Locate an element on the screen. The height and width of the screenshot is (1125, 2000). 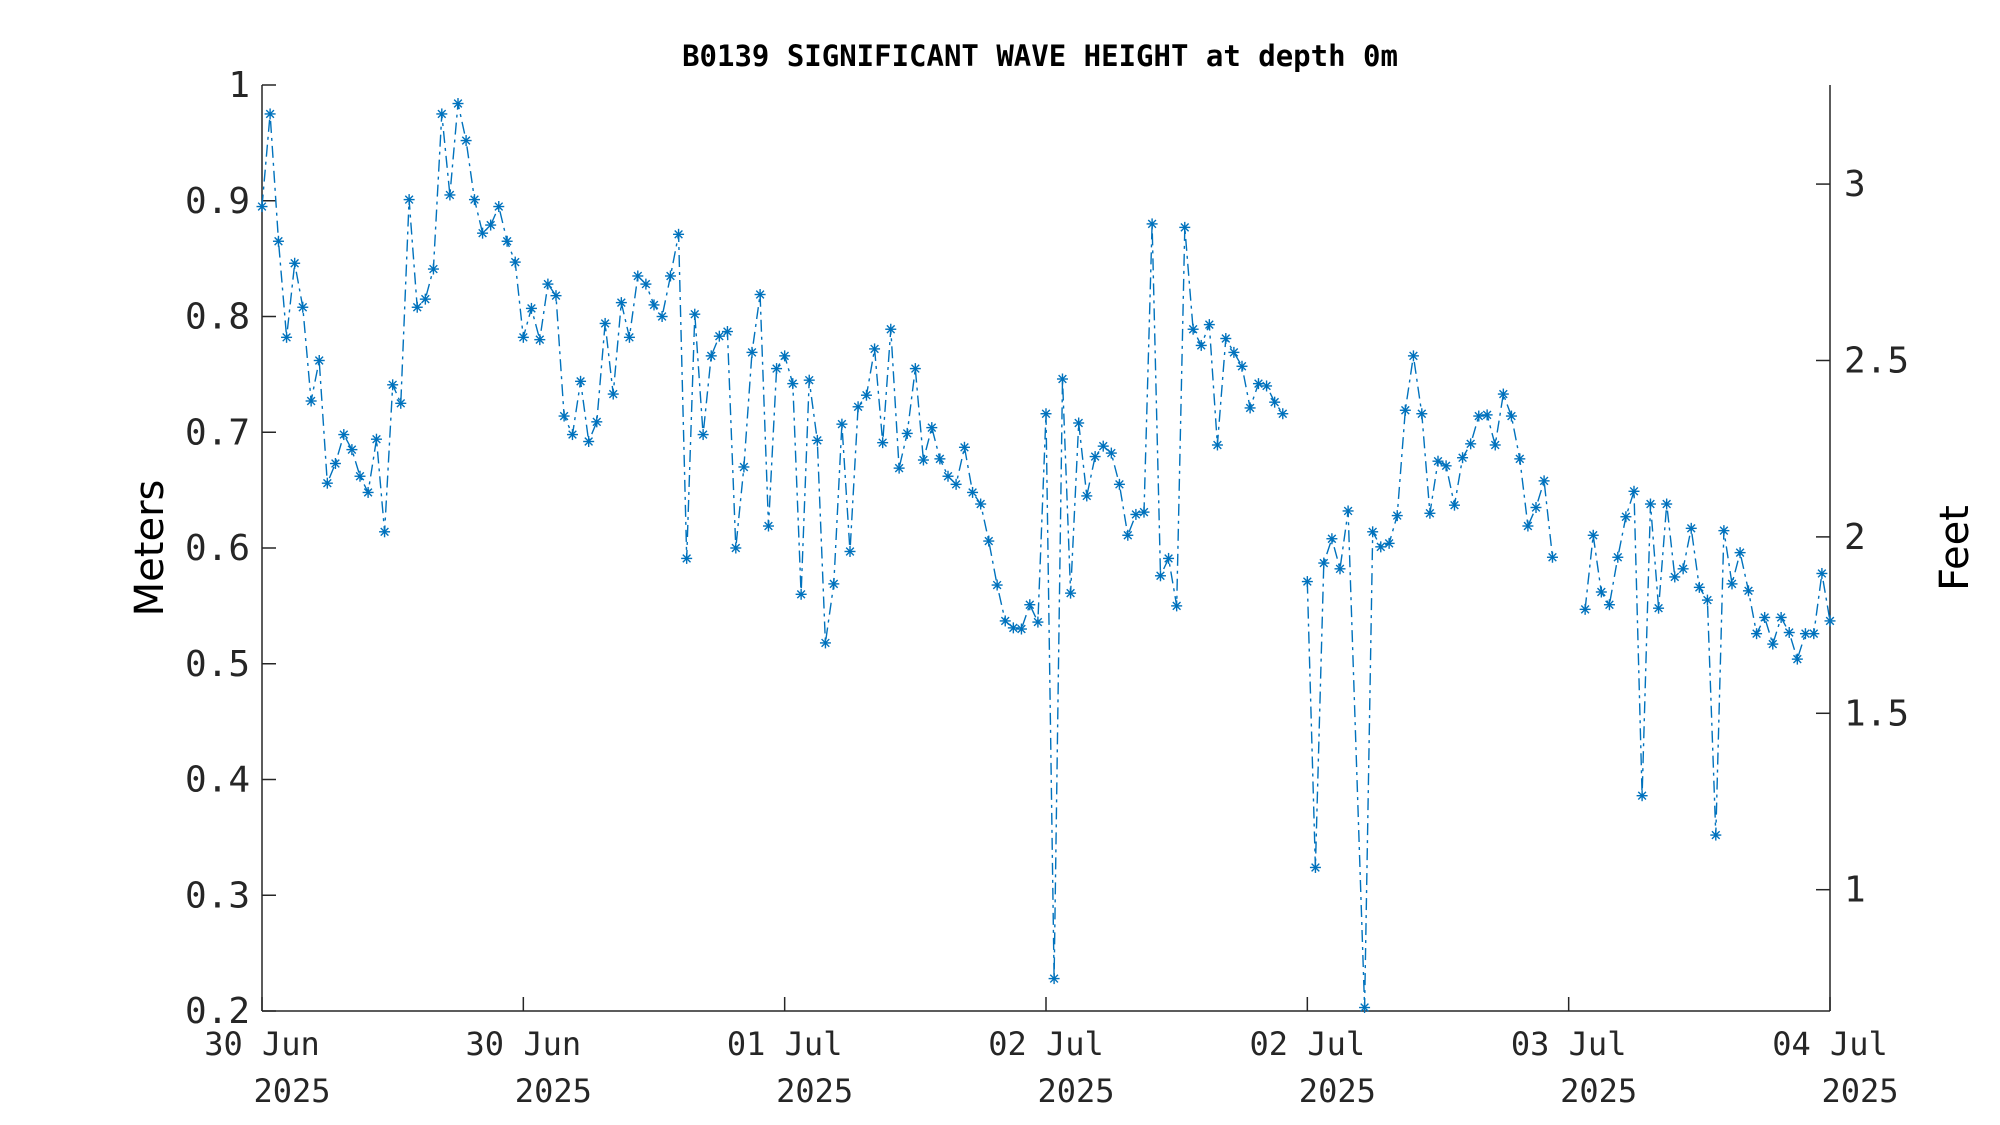
y-tick-label: 0.9 is located at coordinates (217, 201).